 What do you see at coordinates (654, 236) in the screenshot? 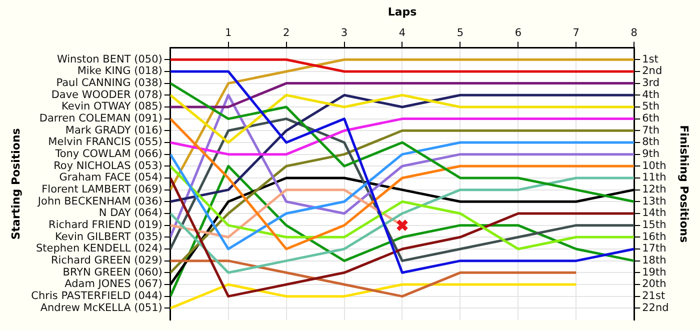
I see `y-tick-label: 16th` at bounding box center [654, 236].